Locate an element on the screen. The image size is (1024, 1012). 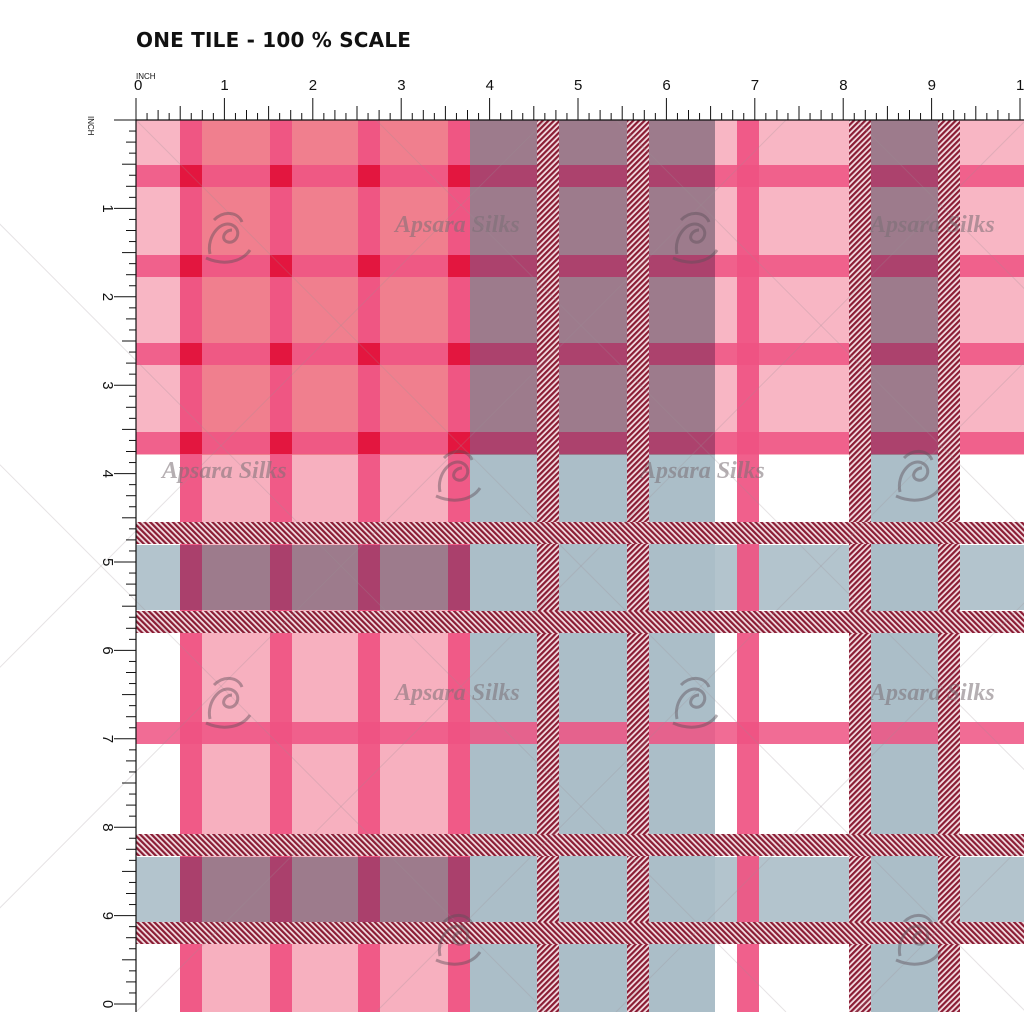
blue-pink-overlap-lower is located at coordinates (325, 889).